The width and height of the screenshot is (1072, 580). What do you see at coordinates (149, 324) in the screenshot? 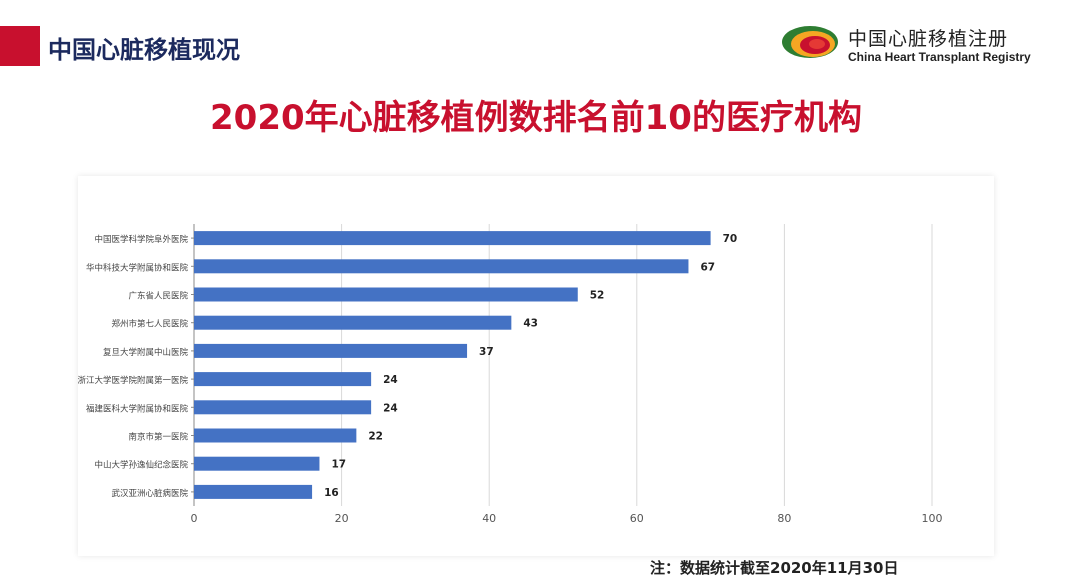
I see `category-label: 郑州市第七人民医院` at bounding box center [149, 324].